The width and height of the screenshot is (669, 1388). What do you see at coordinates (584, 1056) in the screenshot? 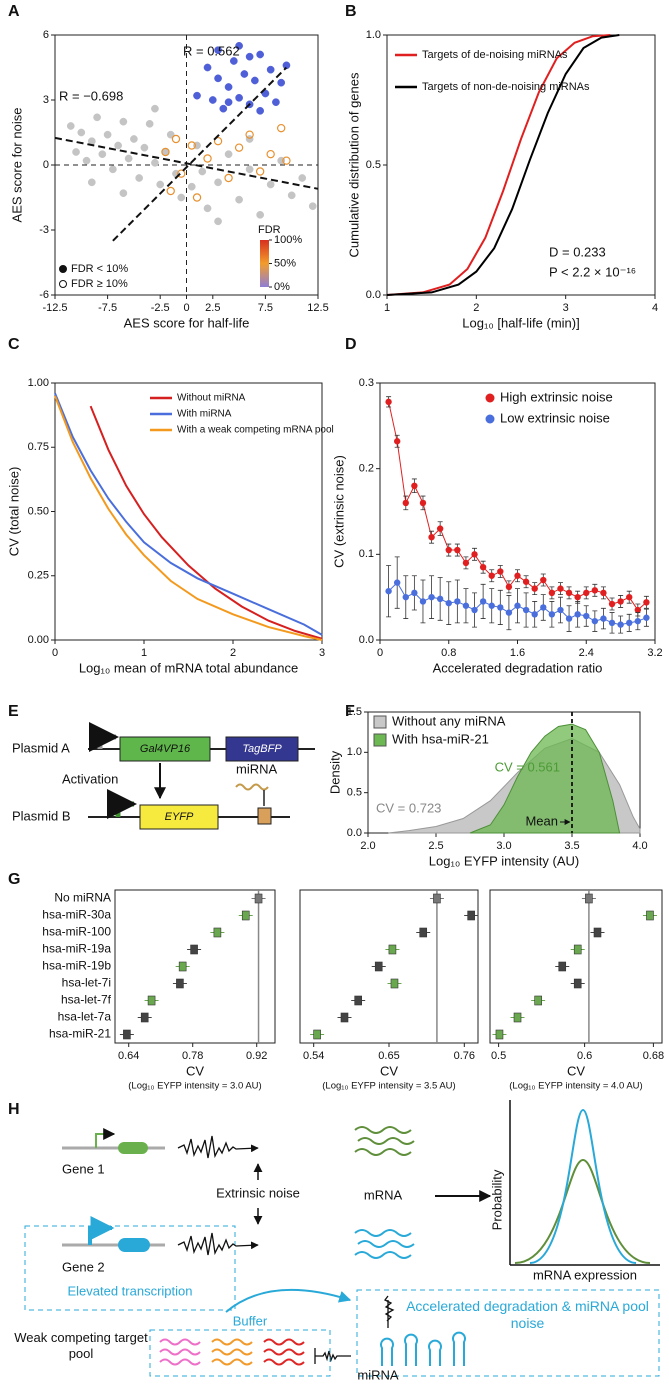
I see `x-tick-label: 0.6` at bounding box center [584, 1056].